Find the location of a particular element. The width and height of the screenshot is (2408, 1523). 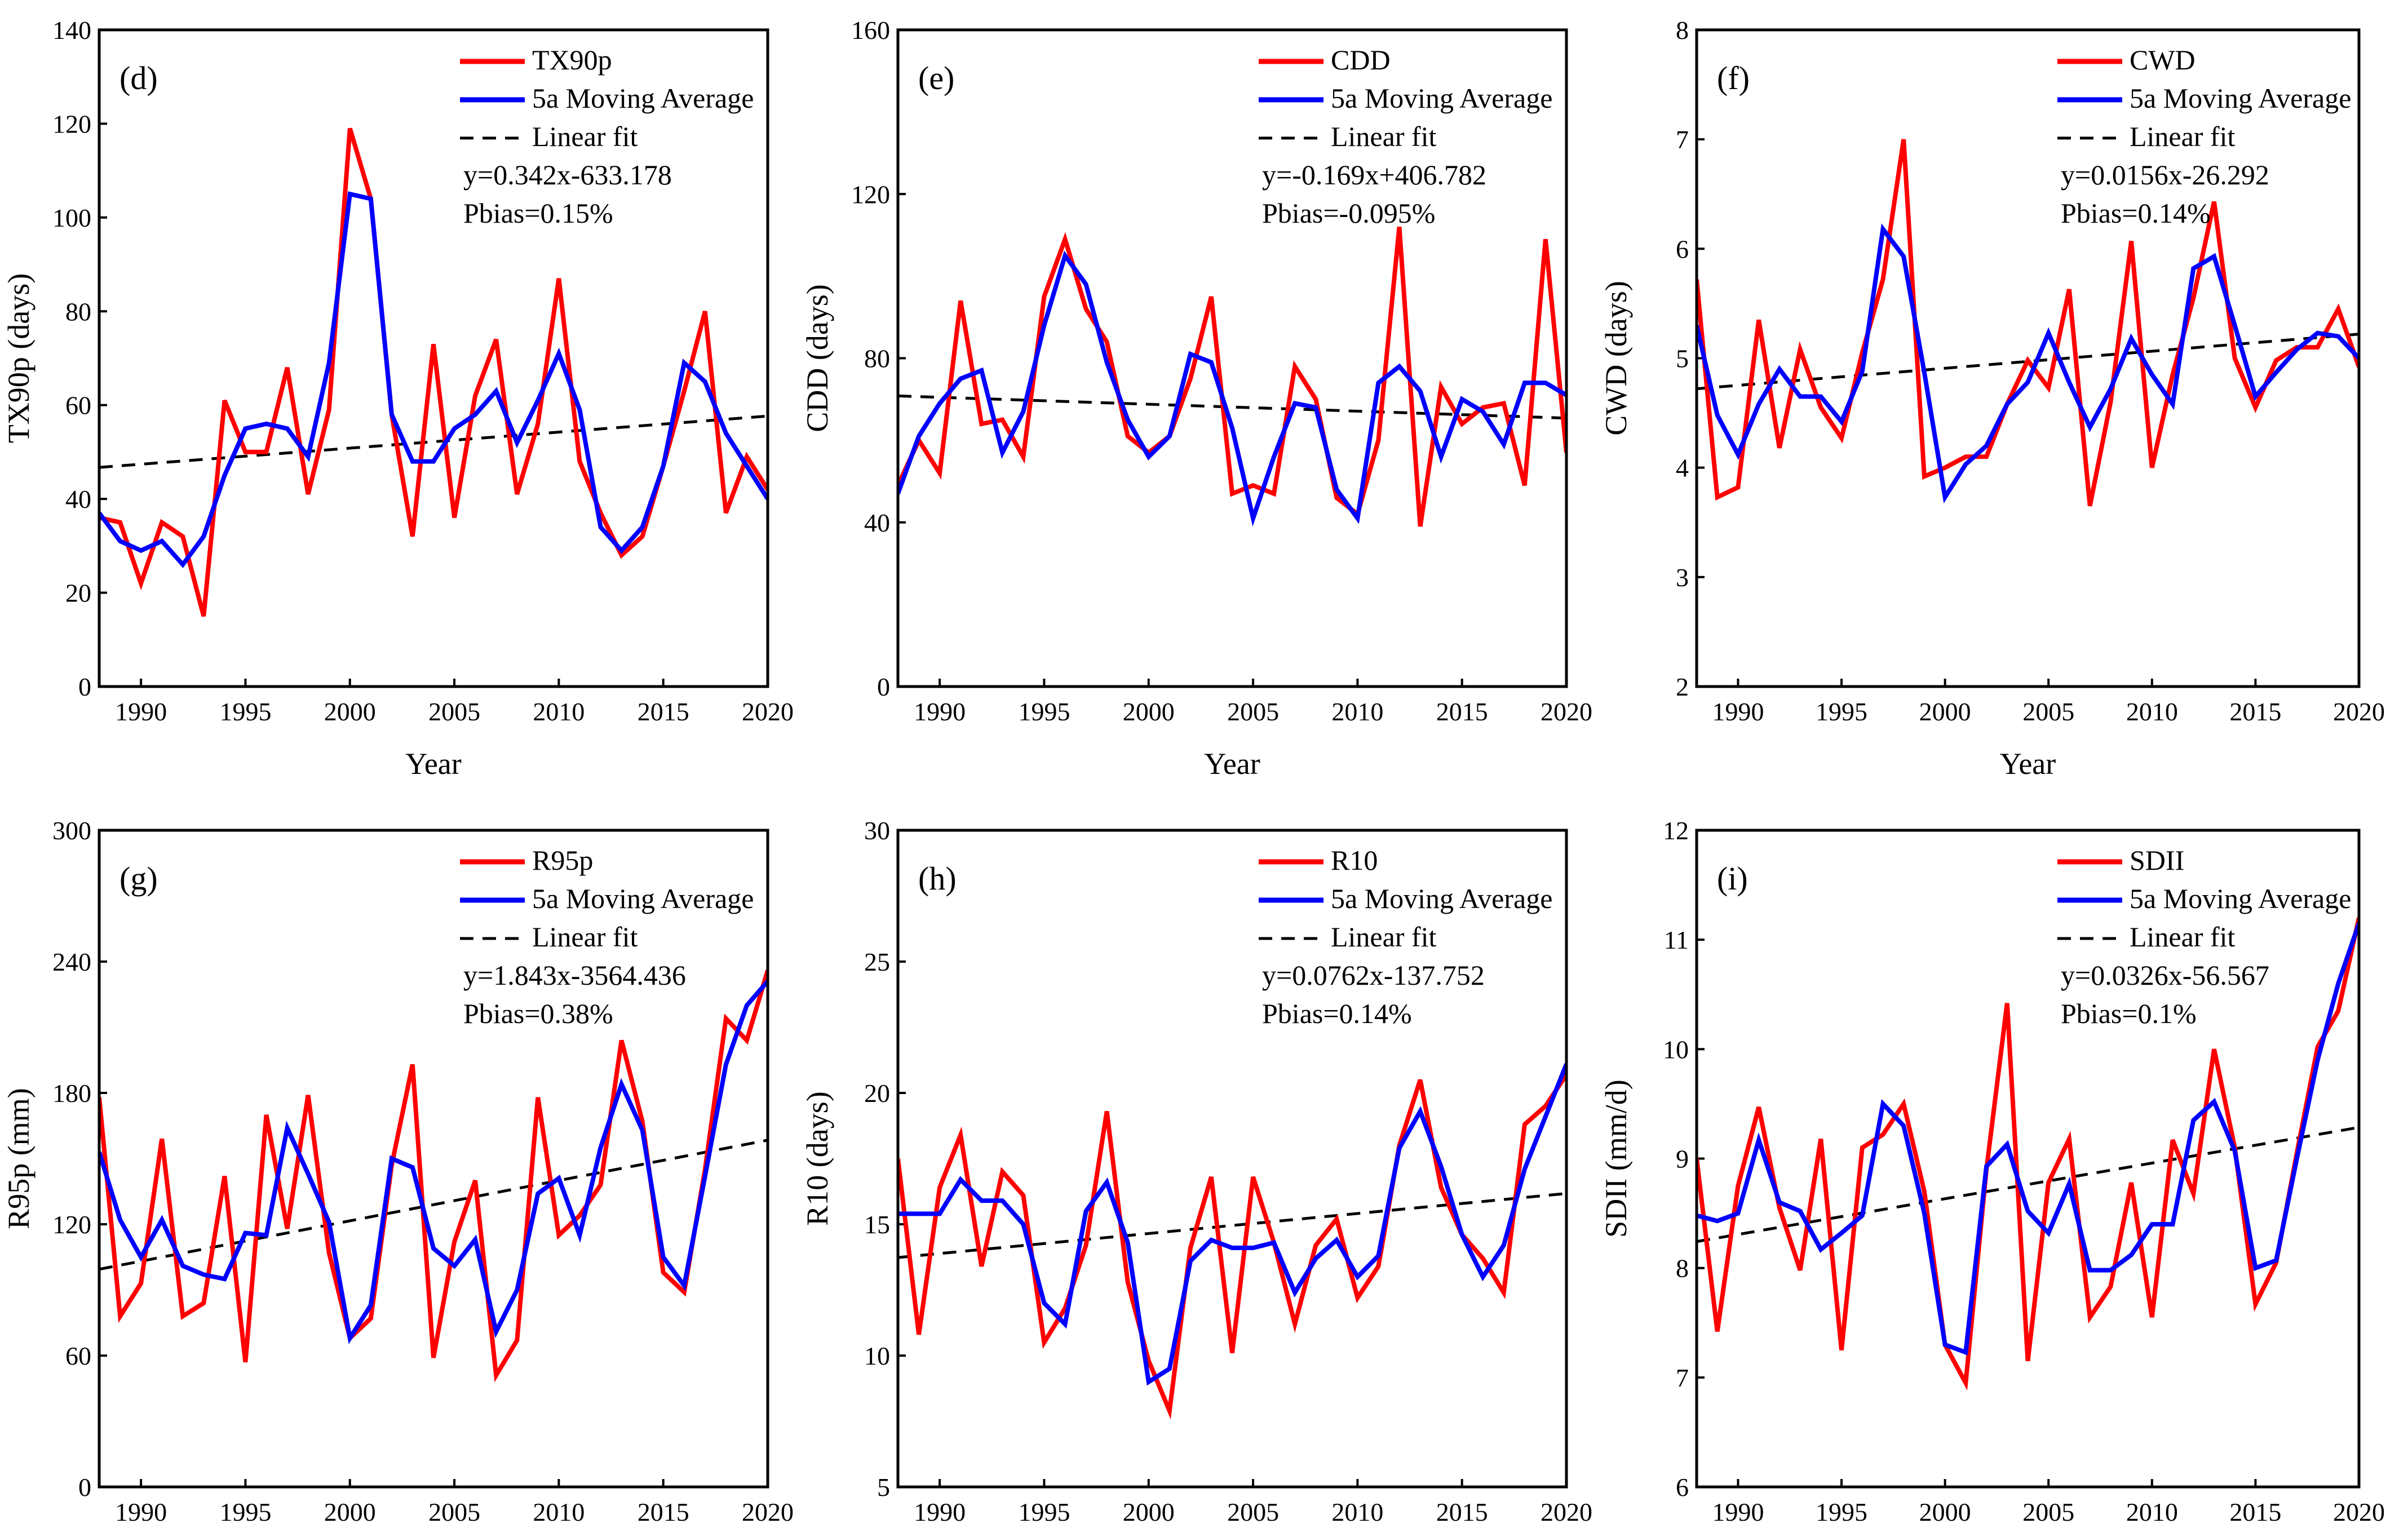

fit-equation: y=0.0762x-137.752 is located at coordinates (1374, 975).